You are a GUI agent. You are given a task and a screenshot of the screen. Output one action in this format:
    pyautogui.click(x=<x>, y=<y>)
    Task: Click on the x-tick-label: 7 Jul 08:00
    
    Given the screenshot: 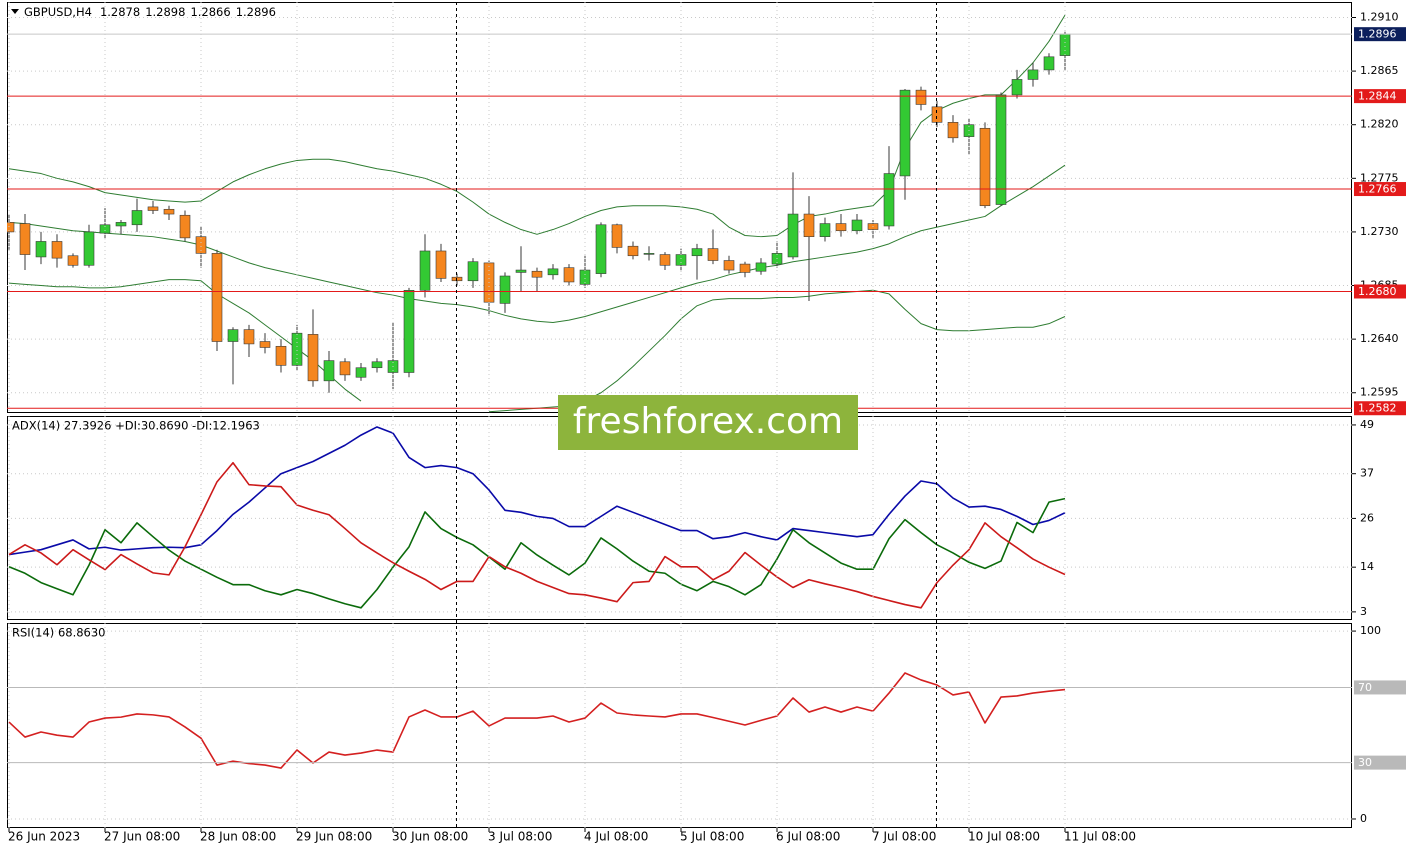 What is the action you would take?
    pyautogui.click(x=904, y=836)
    